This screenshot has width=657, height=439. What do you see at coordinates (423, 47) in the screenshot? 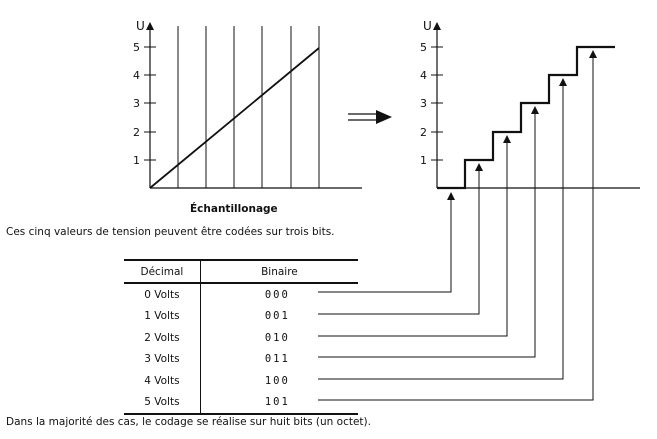
I see `right-tick-label-5: 5` at bounding box center [423, 47].